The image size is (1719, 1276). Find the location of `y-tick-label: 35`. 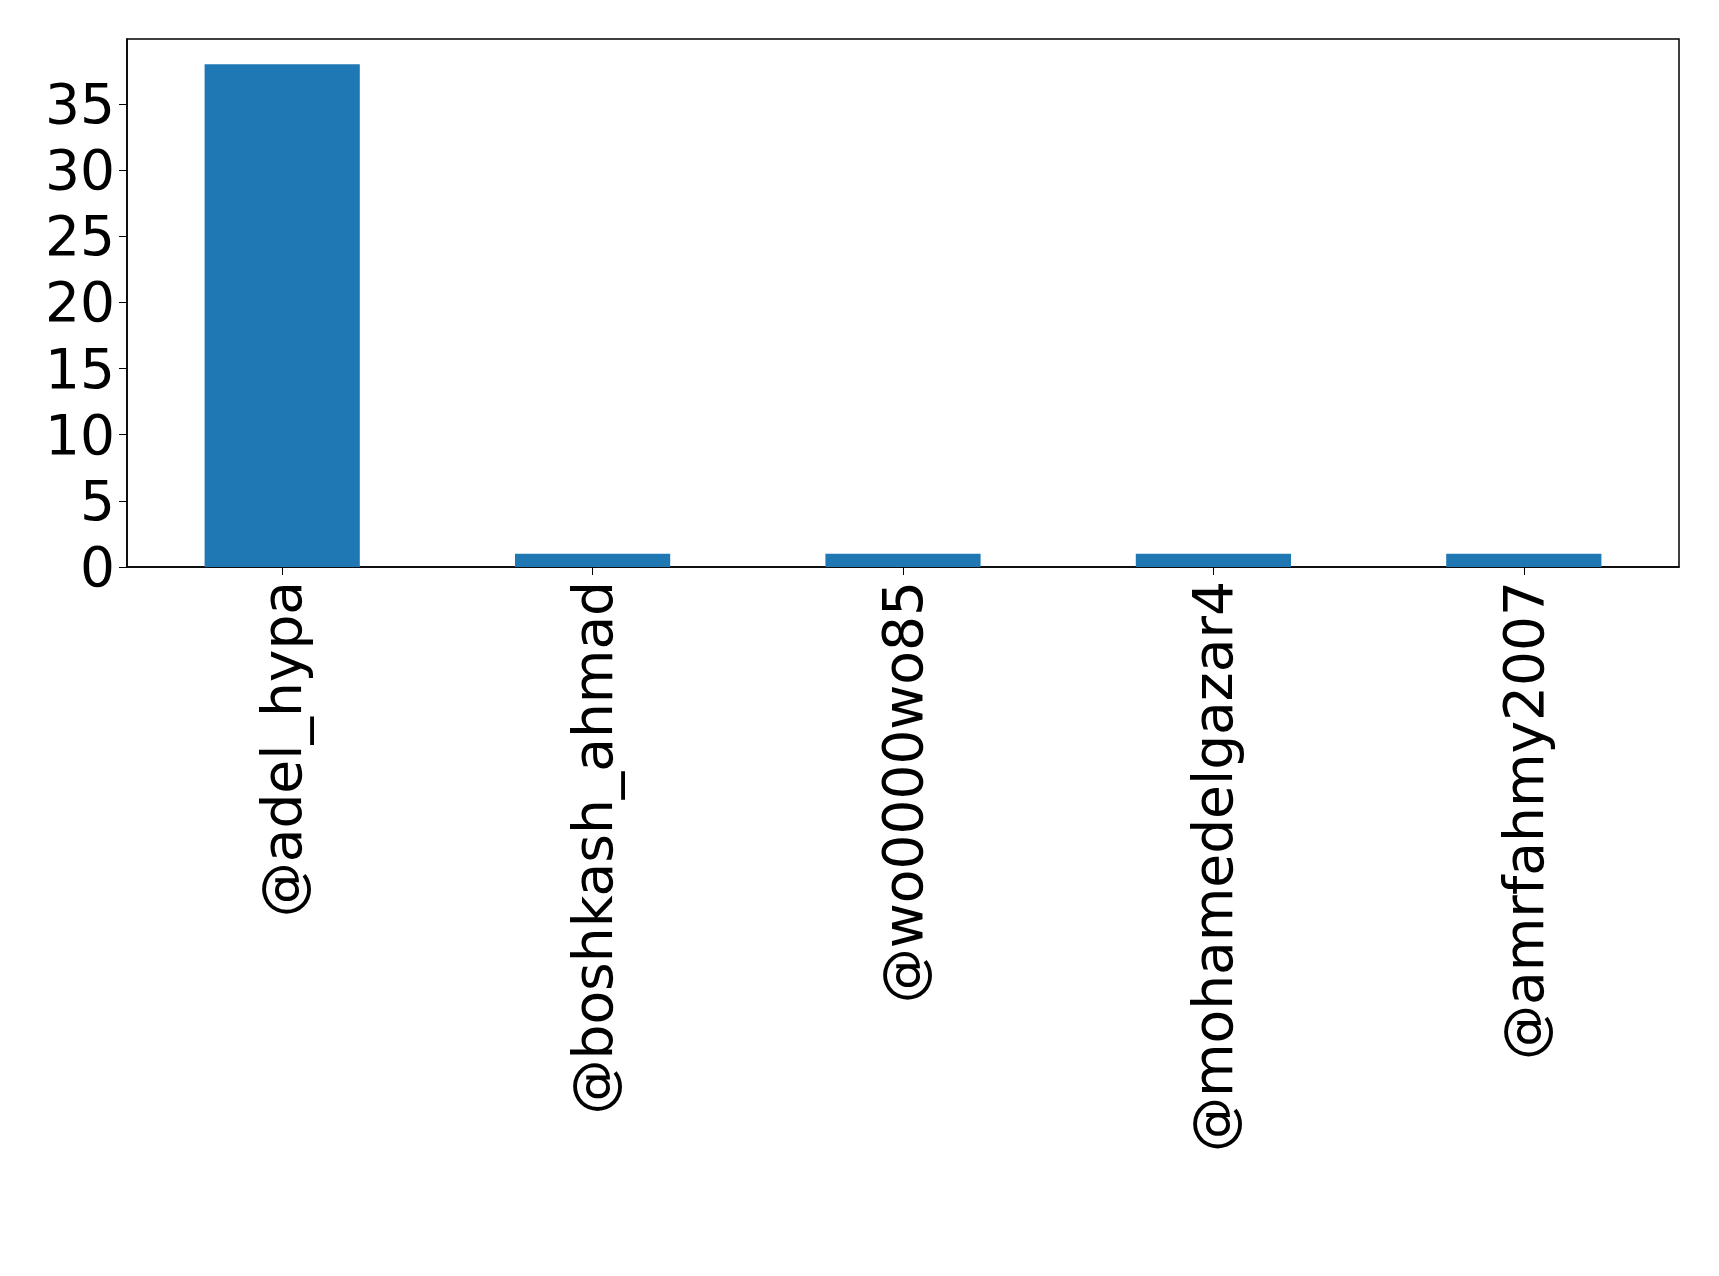

y-tick-label: 35 is located at coordinates (80, 103).